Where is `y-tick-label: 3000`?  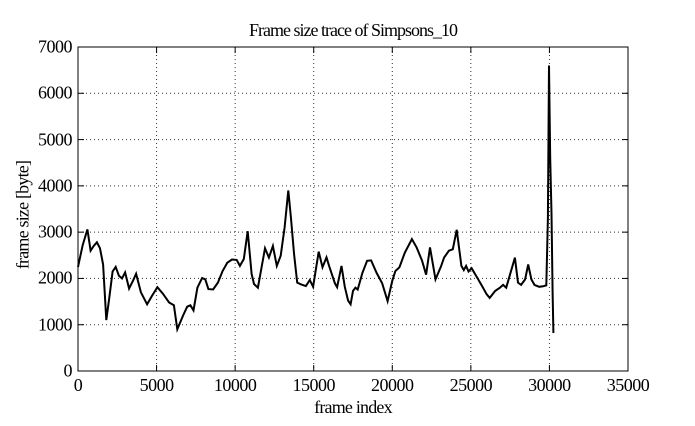
y-tick-label: 3000 is located at coordinates (55, 231).